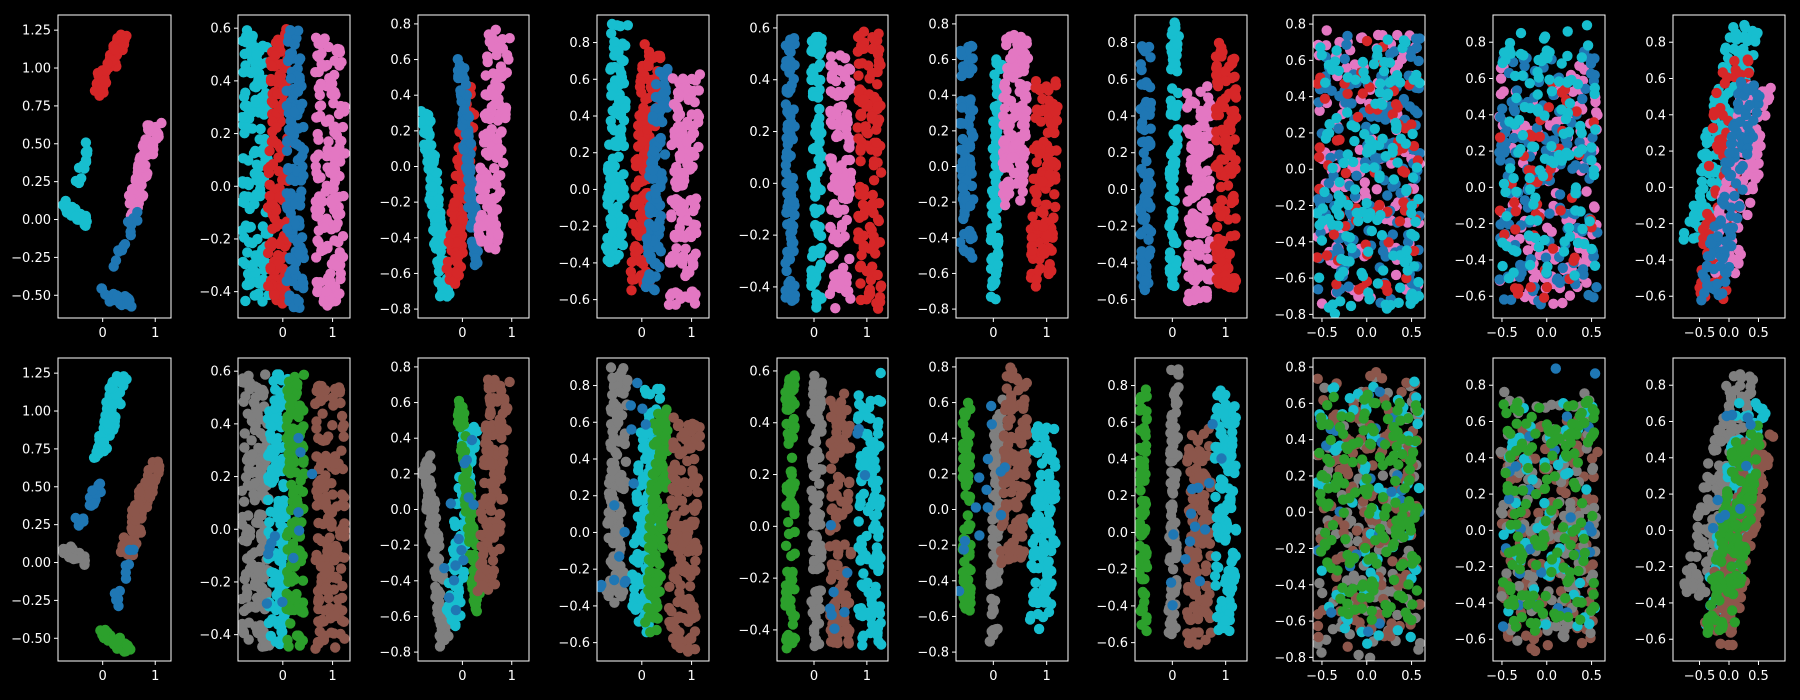 This screenshot has height=700, width=1800. I want to click on scatter-points, so click(466, 163).